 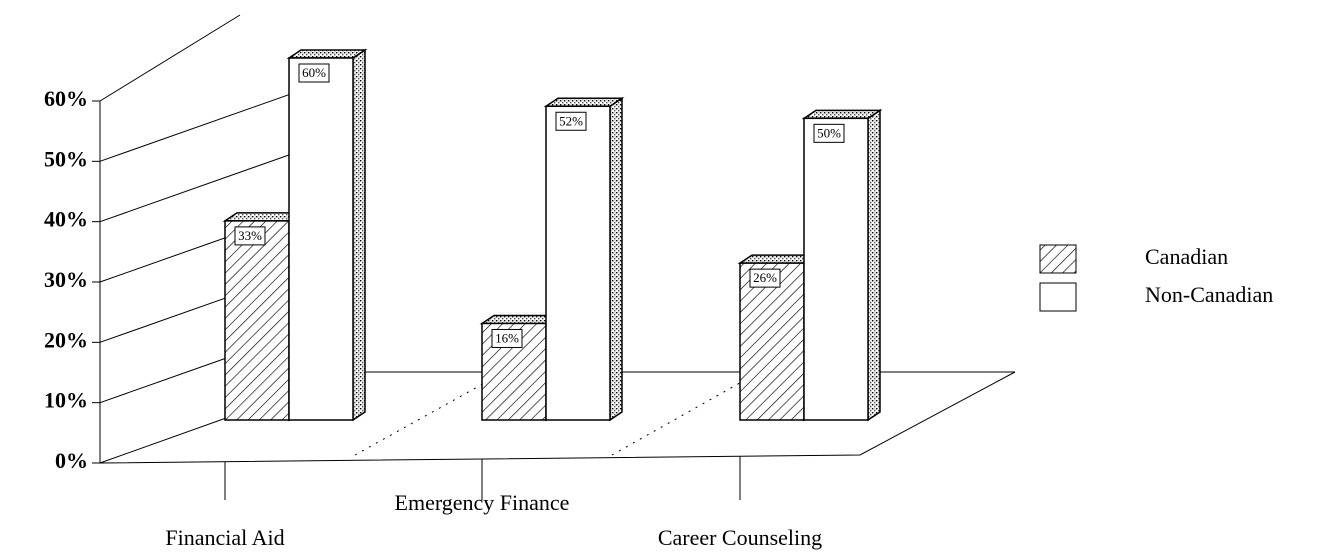 I want to click on y-tick-label: 50%, so click(x=66, y=158).